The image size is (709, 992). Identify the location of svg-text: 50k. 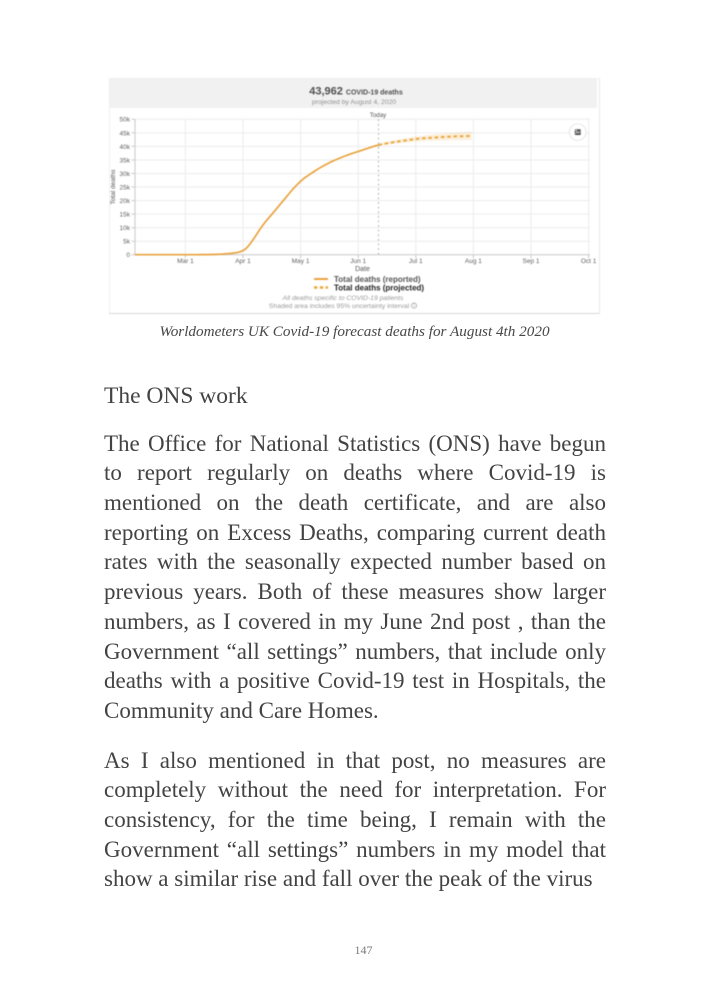
(125, 120).